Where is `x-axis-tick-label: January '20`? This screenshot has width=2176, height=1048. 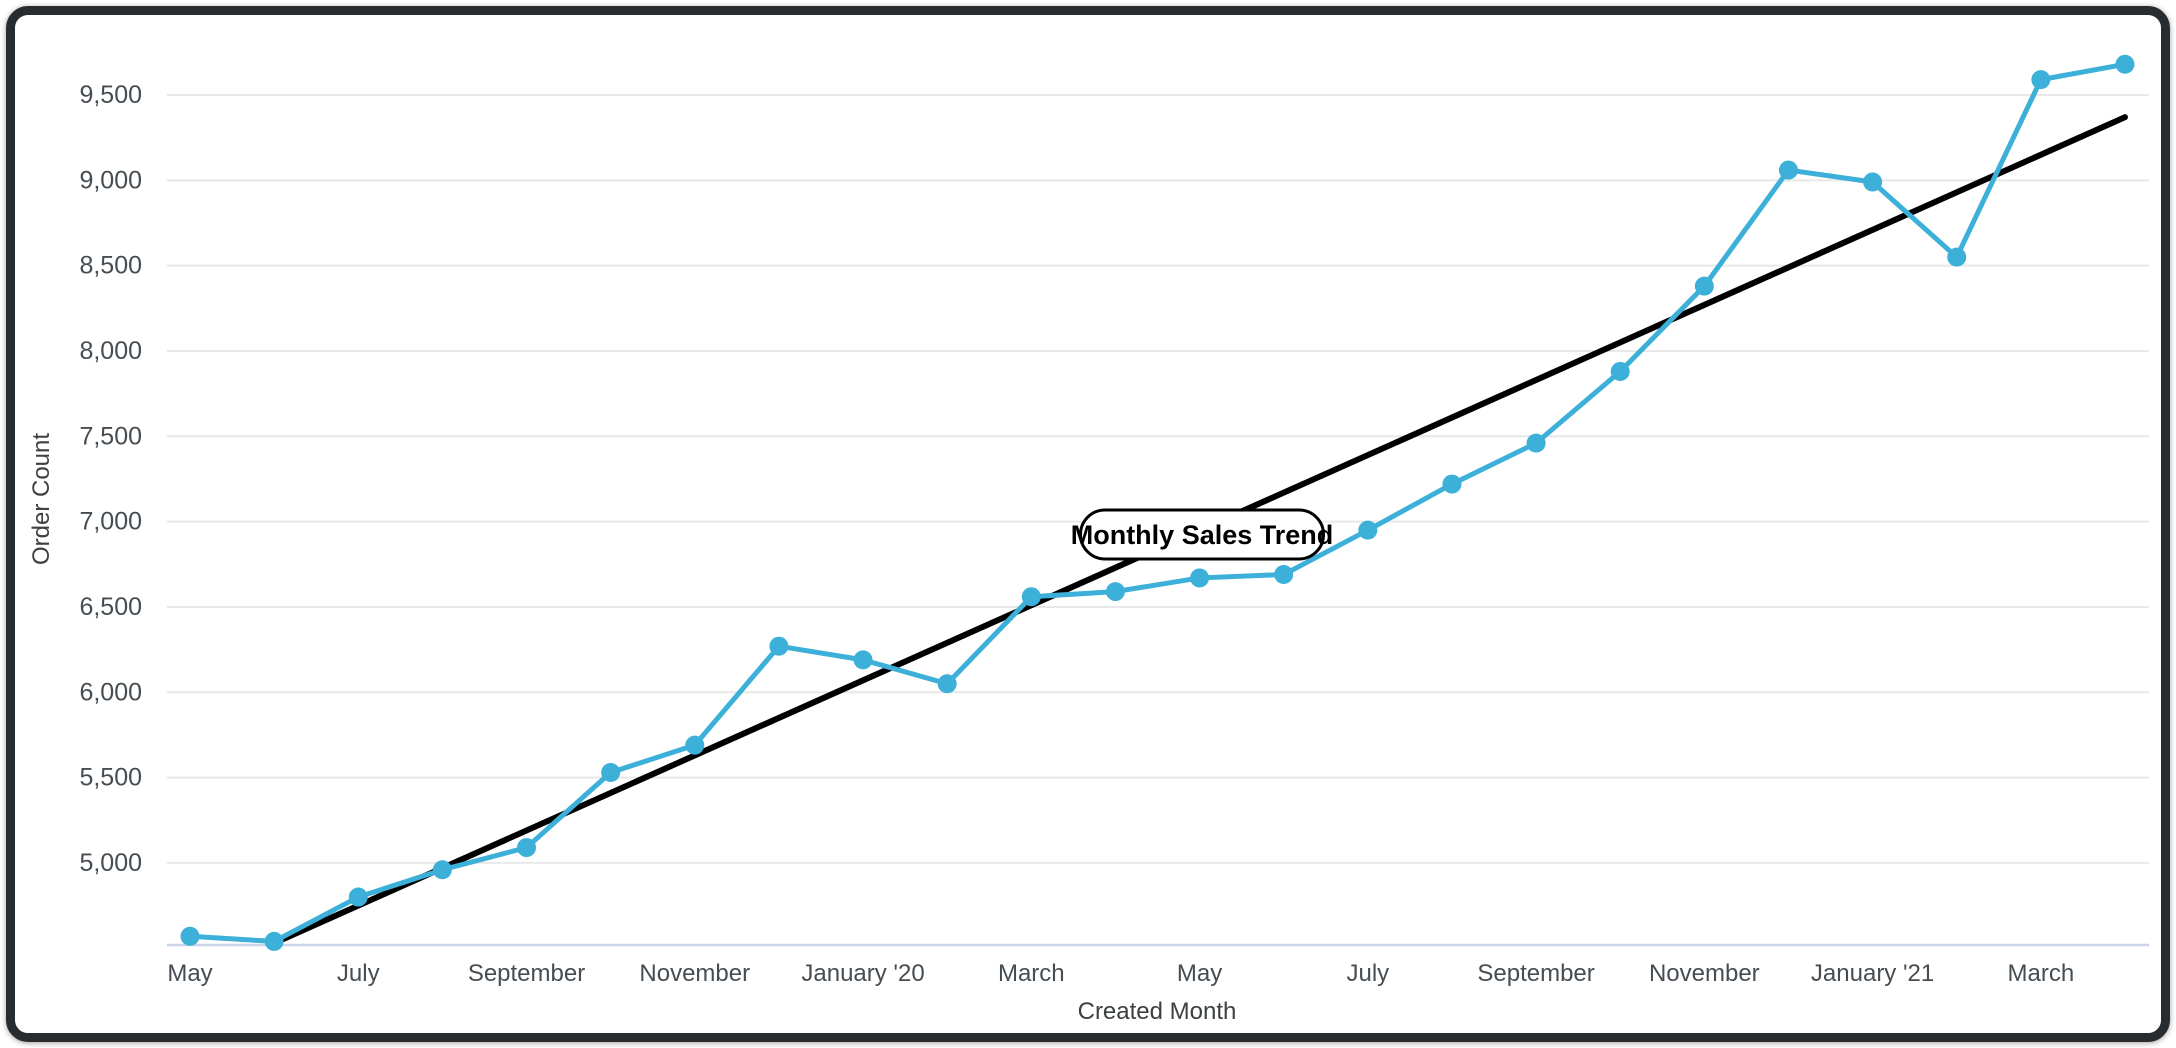 x-axis-tick-label: January '20 is located at coordinates (862, 973).